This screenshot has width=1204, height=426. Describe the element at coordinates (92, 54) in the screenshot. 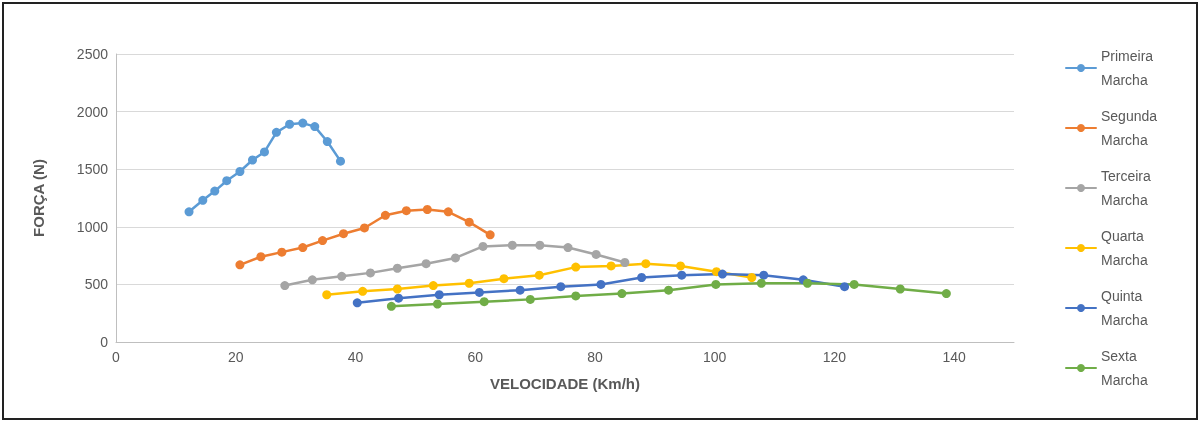

I see `y-tick-label: 2500` at that location.